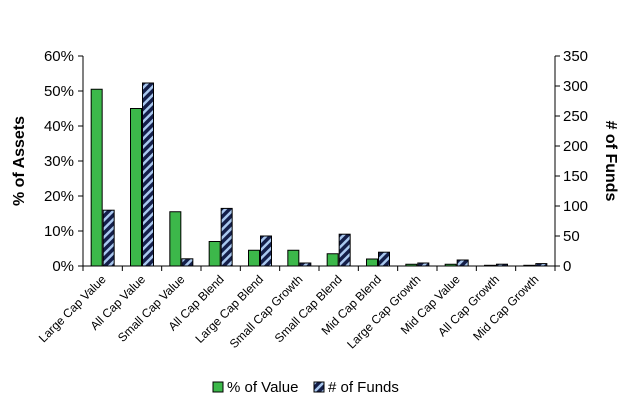  Describe the element at coordinates (571, 236) in the screenshot. I see `right-axis-tick-label: 50` at that location.